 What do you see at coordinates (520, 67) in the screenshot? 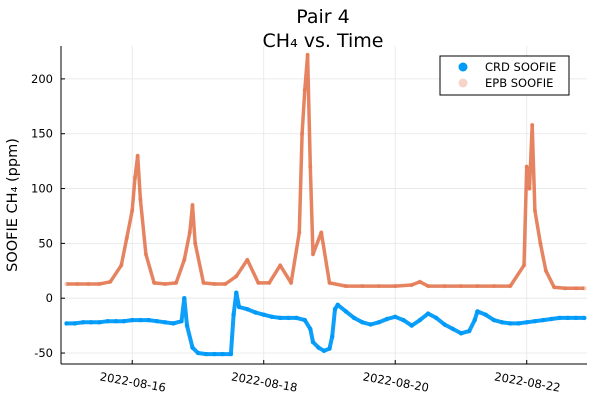
I see `legend-label-crd: CRD SOOFIE` at bounding box center [520, 67].